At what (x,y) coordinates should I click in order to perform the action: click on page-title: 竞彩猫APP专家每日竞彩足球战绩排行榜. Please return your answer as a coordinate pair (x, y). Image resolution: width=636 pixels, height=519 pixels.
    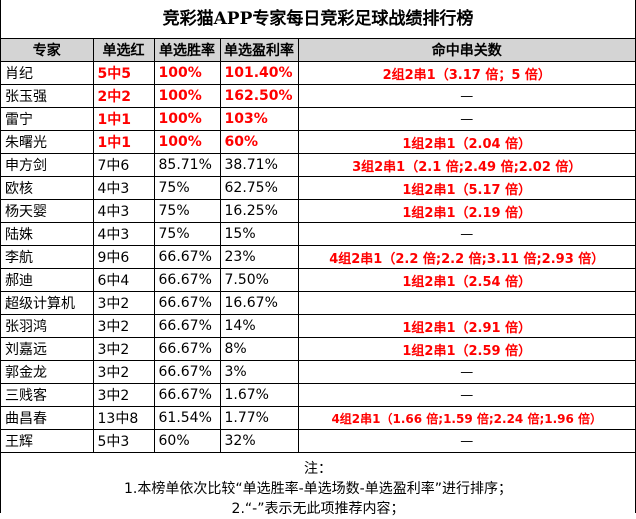
    Looking at the image, I should click on (318, 19).